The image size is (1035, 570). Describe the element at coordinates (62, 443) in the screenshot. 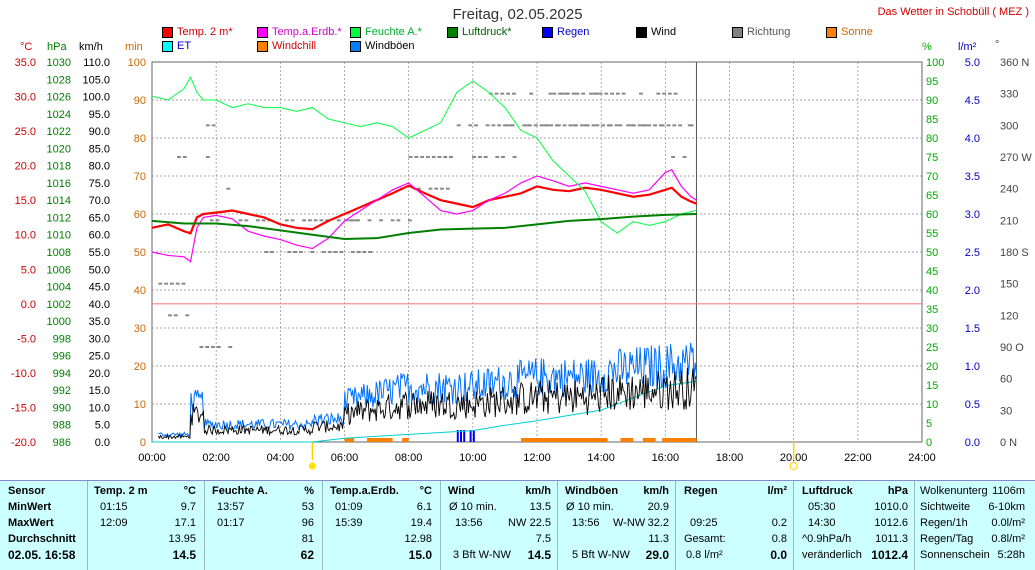

I see `hpa-tick: 986` at that location.